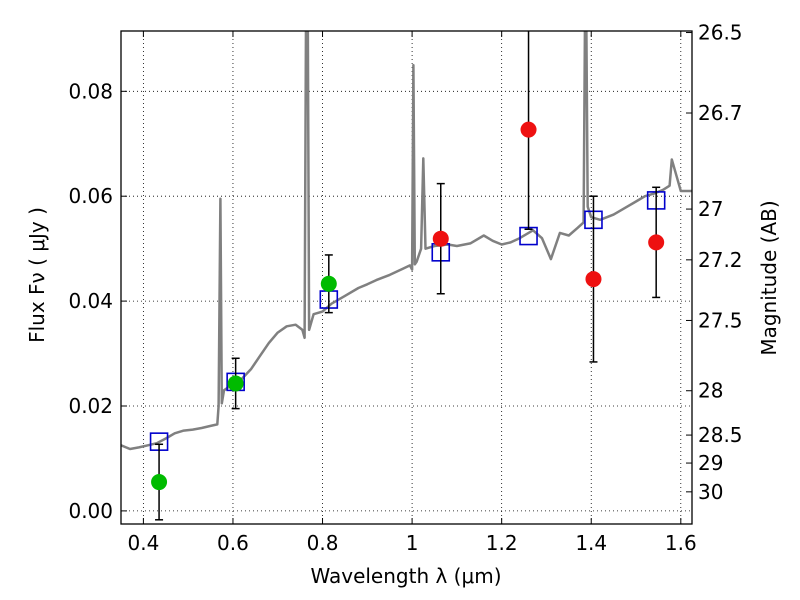  Describe the element at coordinates (710, 391) in the screenshot. I see `magnitude-tick-label: 28` at that location.